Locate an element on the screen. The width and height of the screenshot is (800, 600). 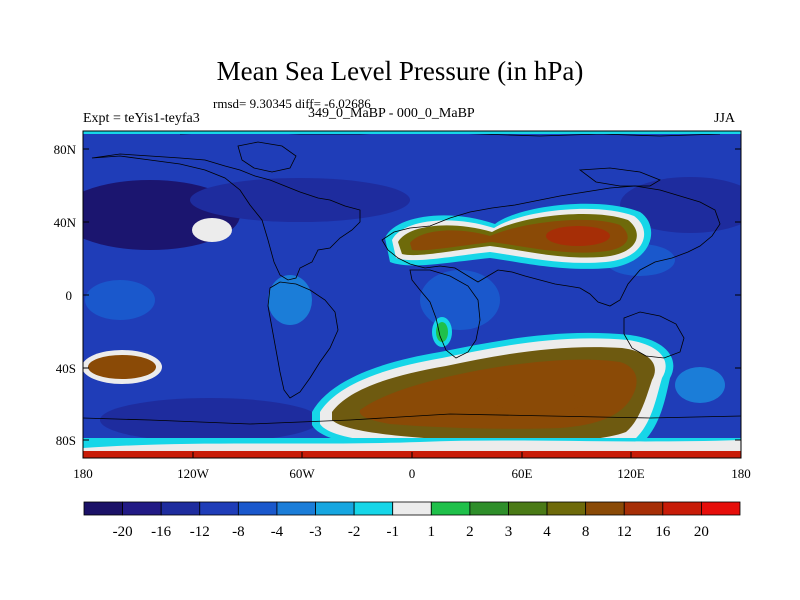
season-label: JJA is located at coordinates (725, 118).